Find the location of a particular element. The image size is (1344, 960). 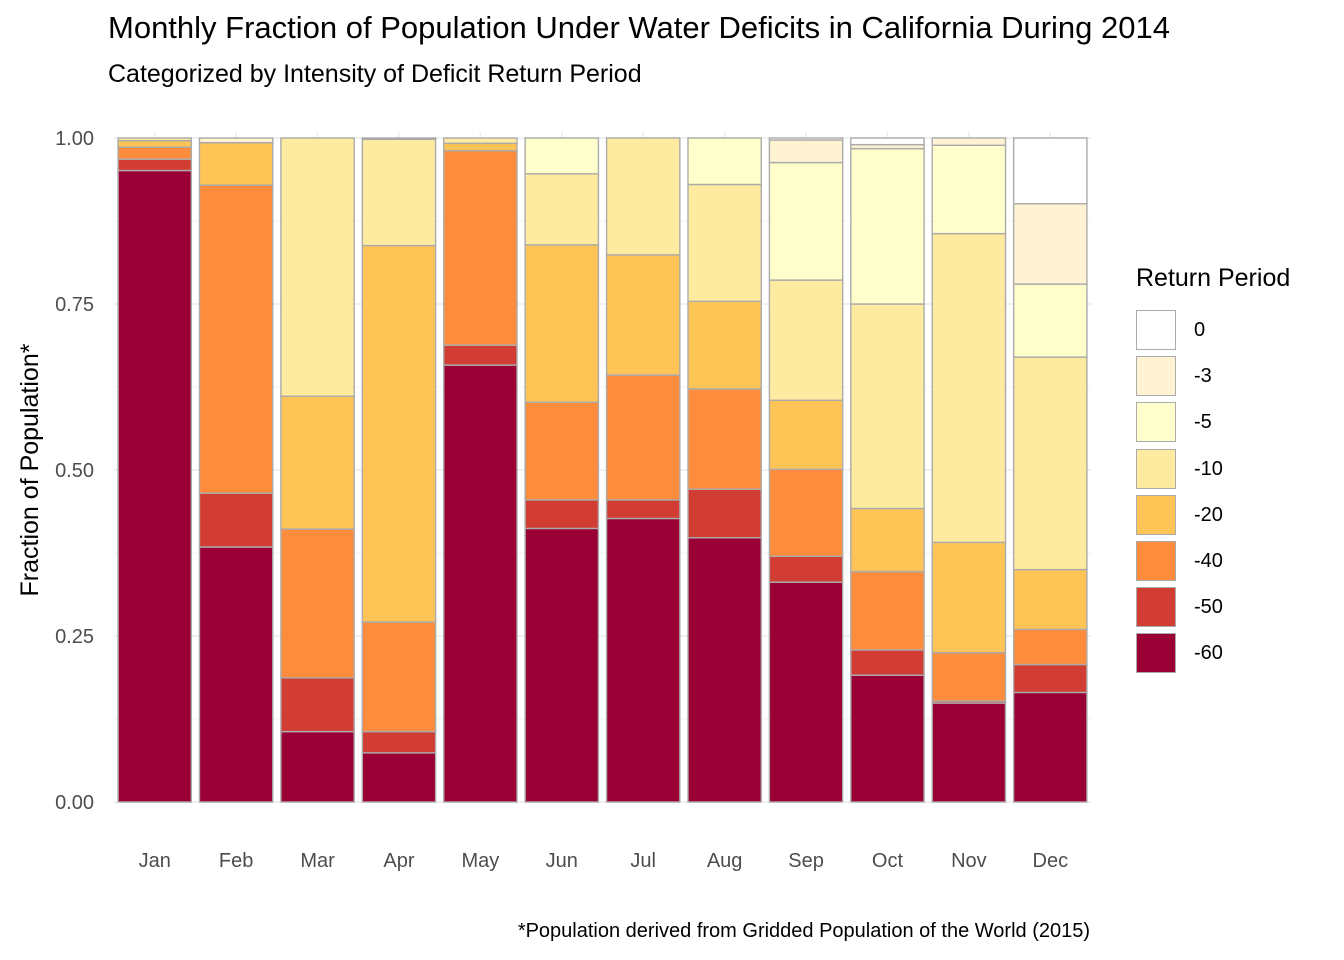

x-tick-label: Feb is located at coordinates (236, 861).